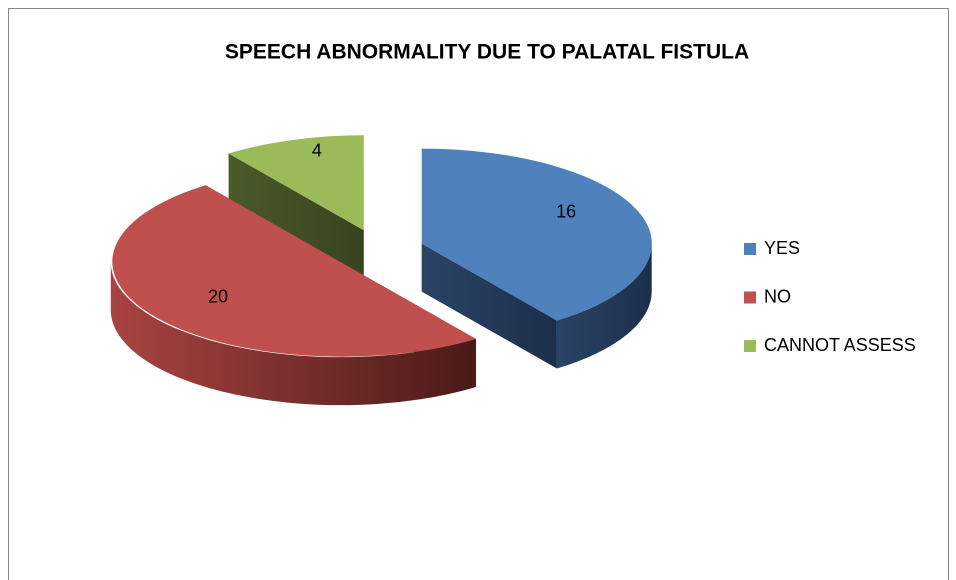 This screenshot has width=956, height=580. I want to click on legend-label: CANNOT ASSESS, so click(840, 345).